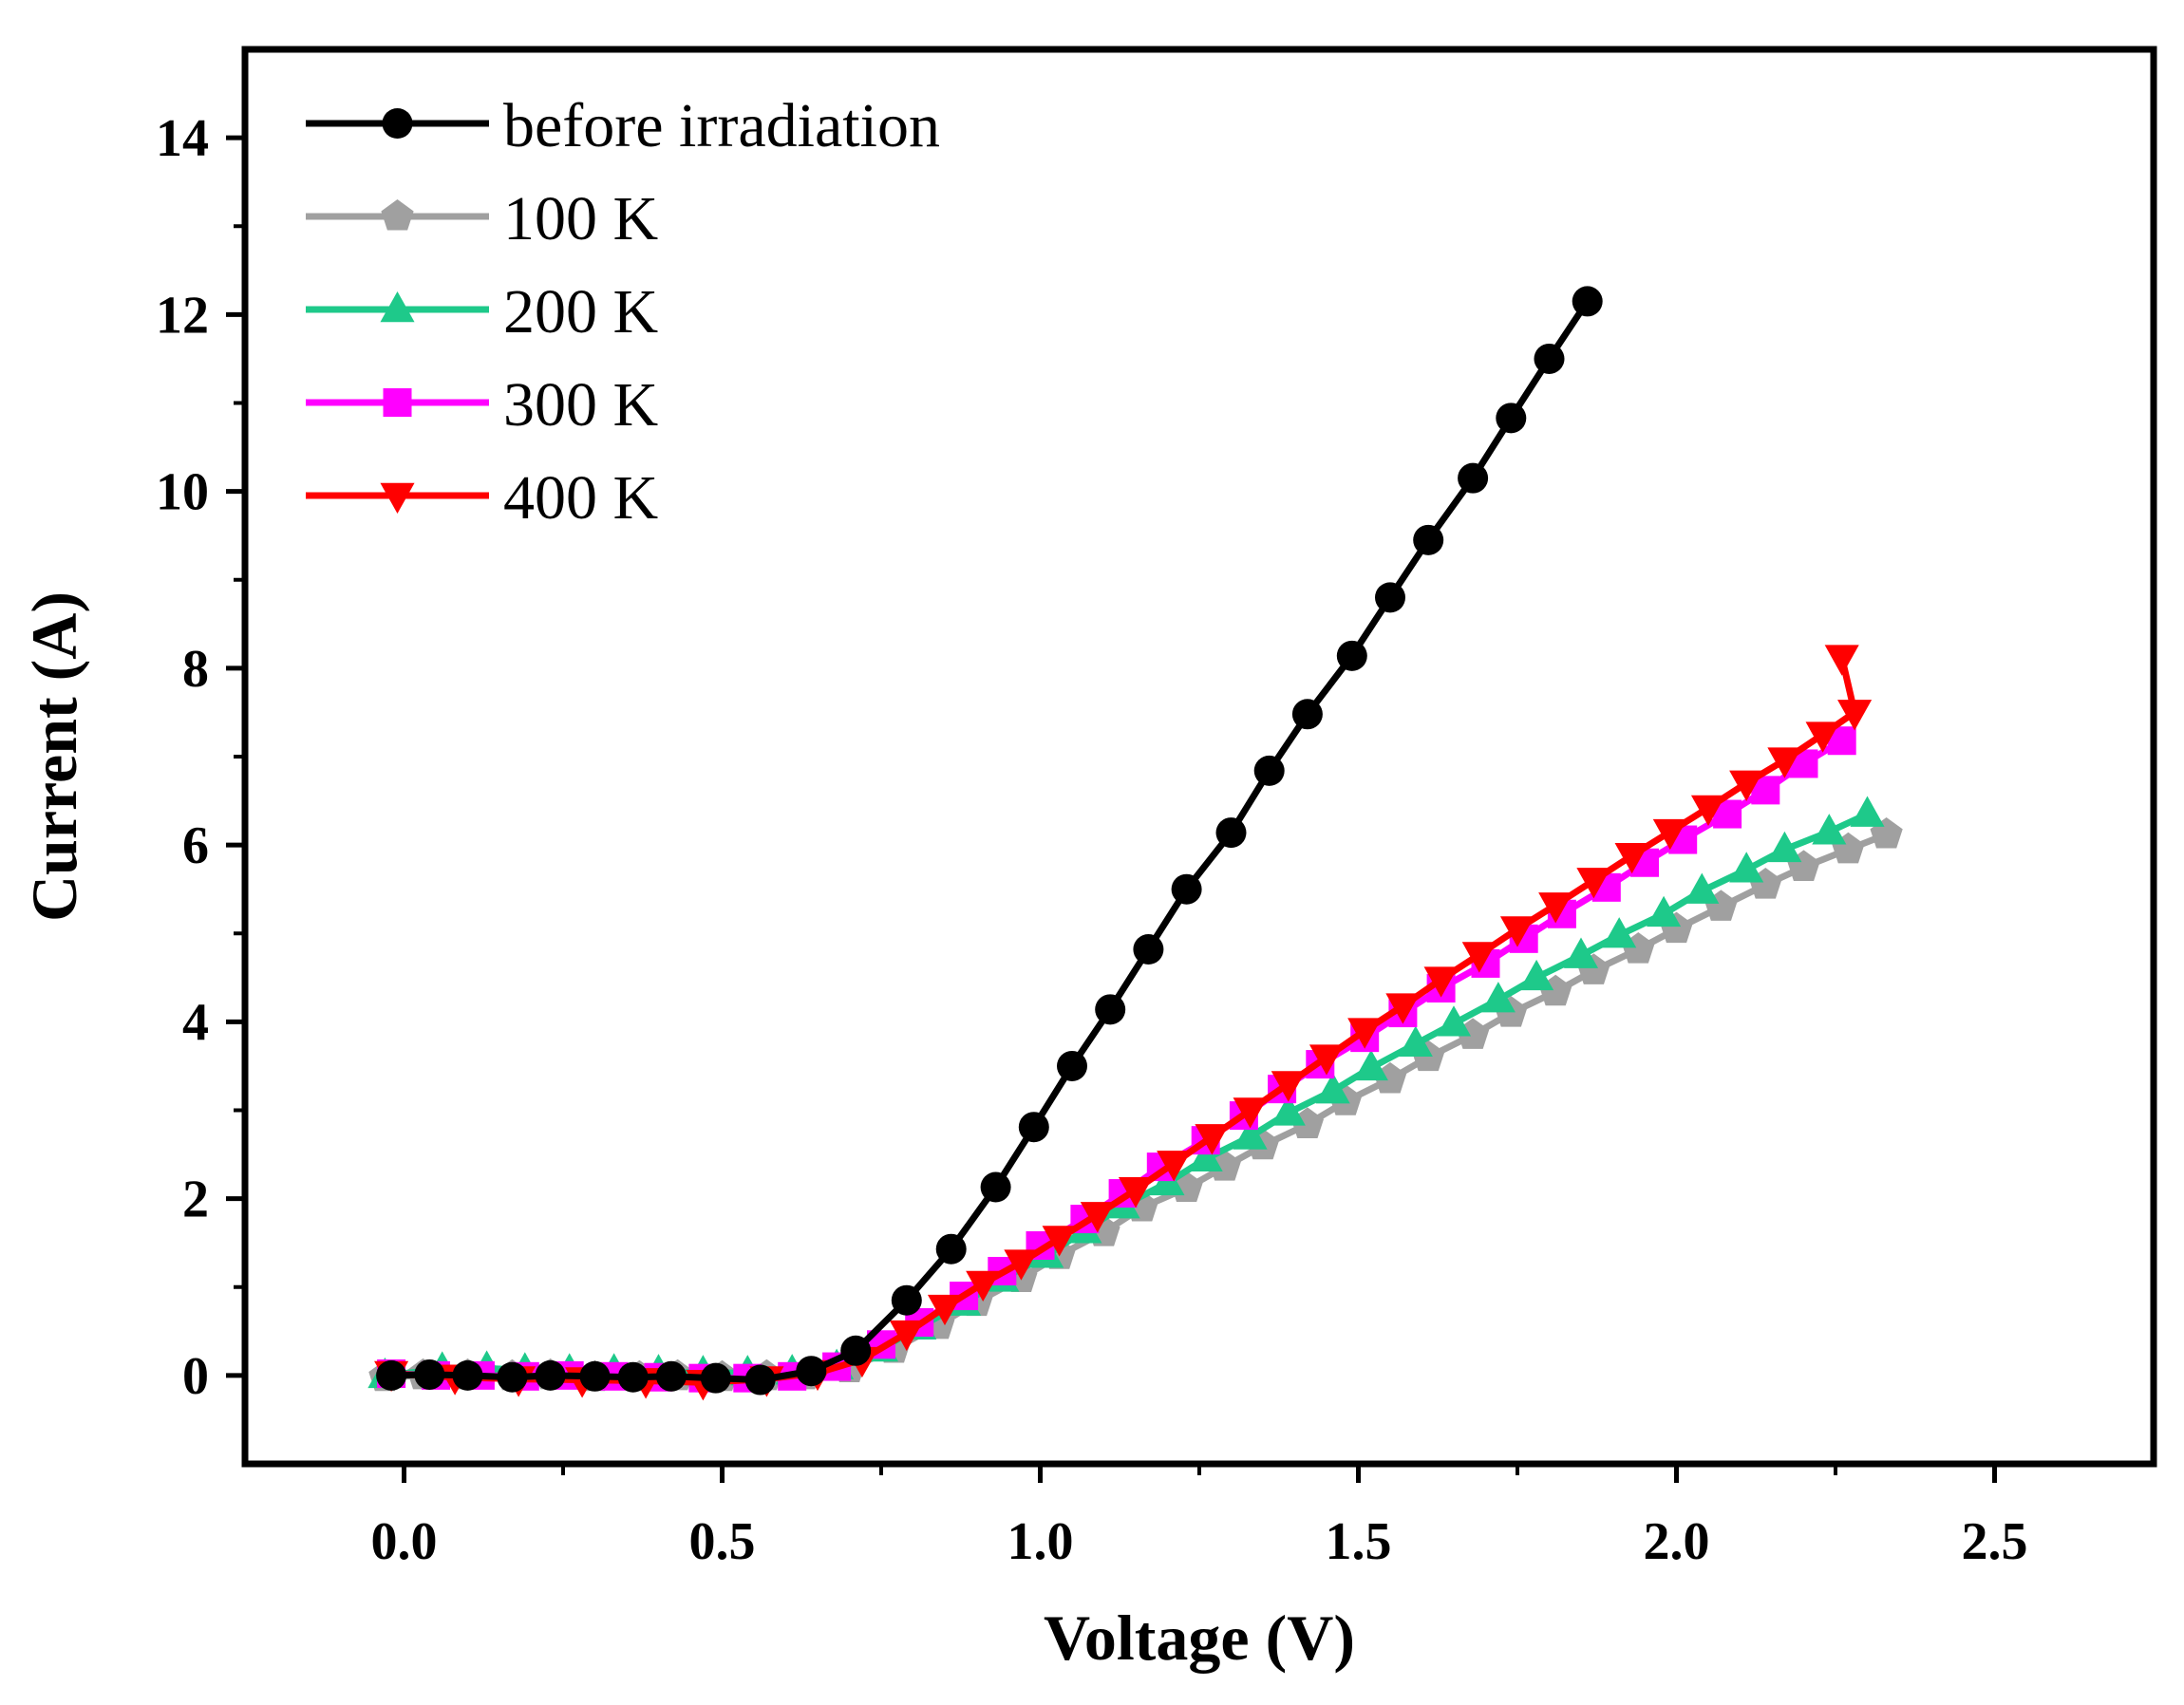 Image resolution: width=2184 pixels, height=1705 pixels. Describe the element at coordinates (182, 493) in the screenshot. I see `y-tick-label: 10` at that location.